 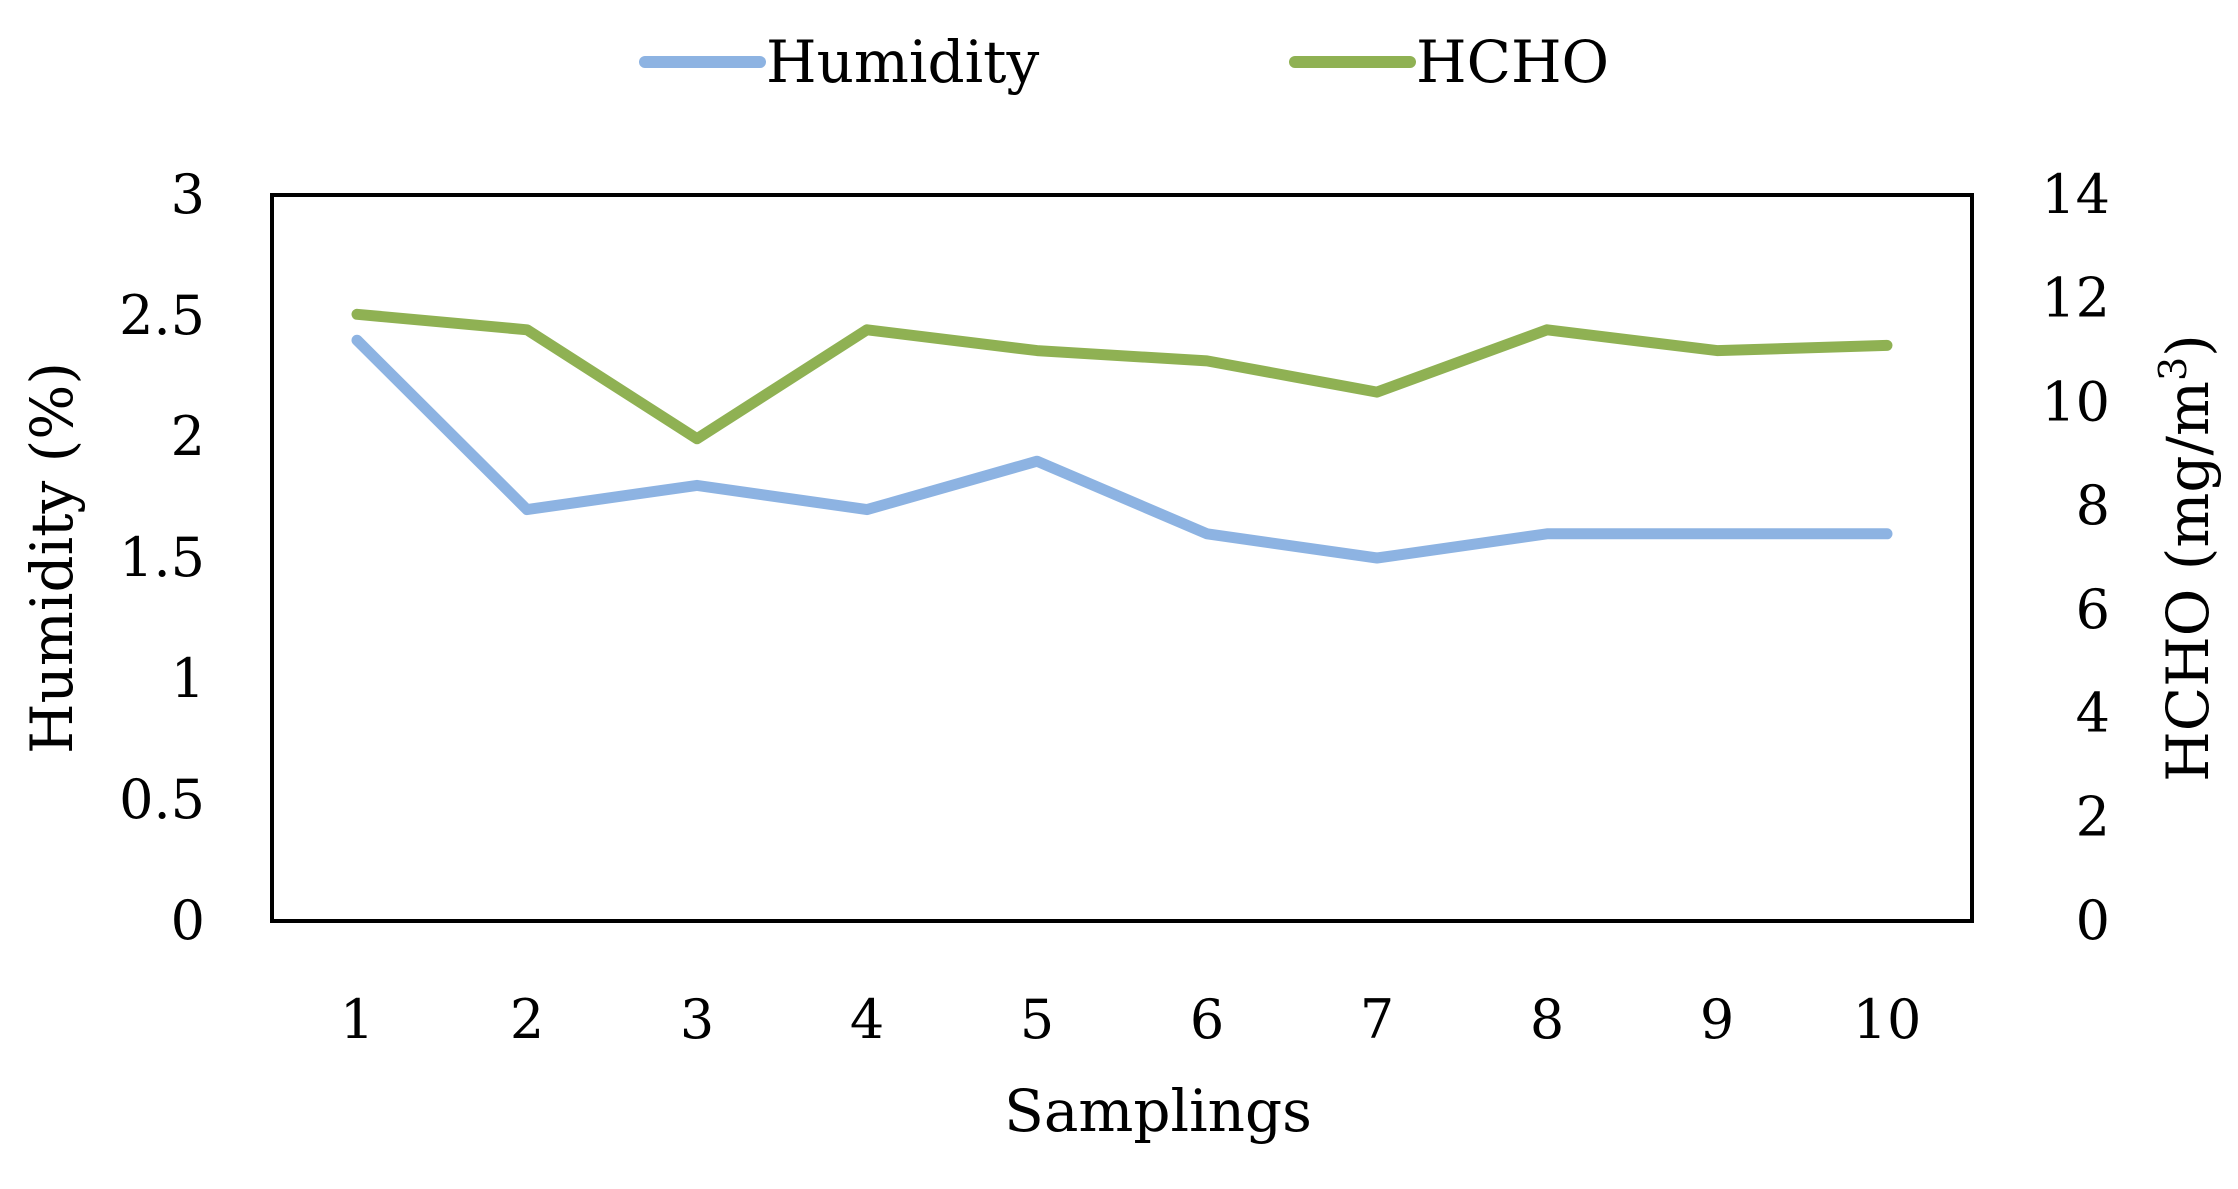 What do you see at coordinates (162, 315) in the screenshot?
I see `y-left-tick-label: 2.5` at bounding box center [162, 315].